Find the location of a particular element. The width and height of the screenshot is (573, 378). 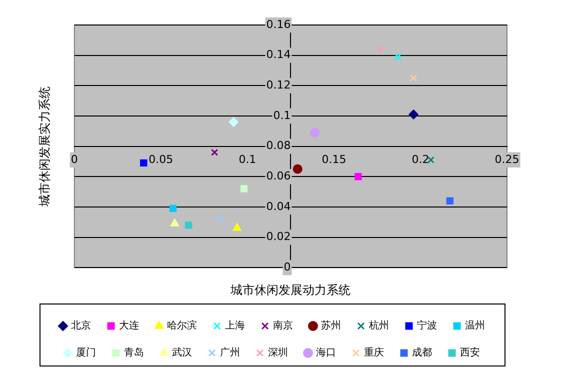

y-tick-label: 0.08 is located at coordinates (278, 145).